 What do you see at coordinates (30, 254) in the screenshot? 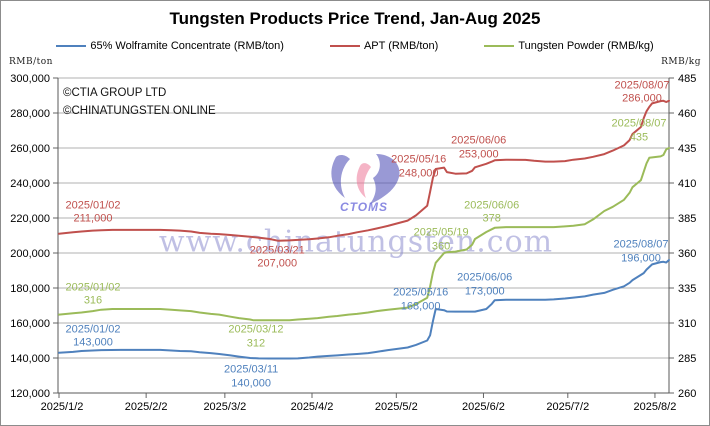
I see `left-axis-tick-label: 200,000` at bounding box center [30, 254].